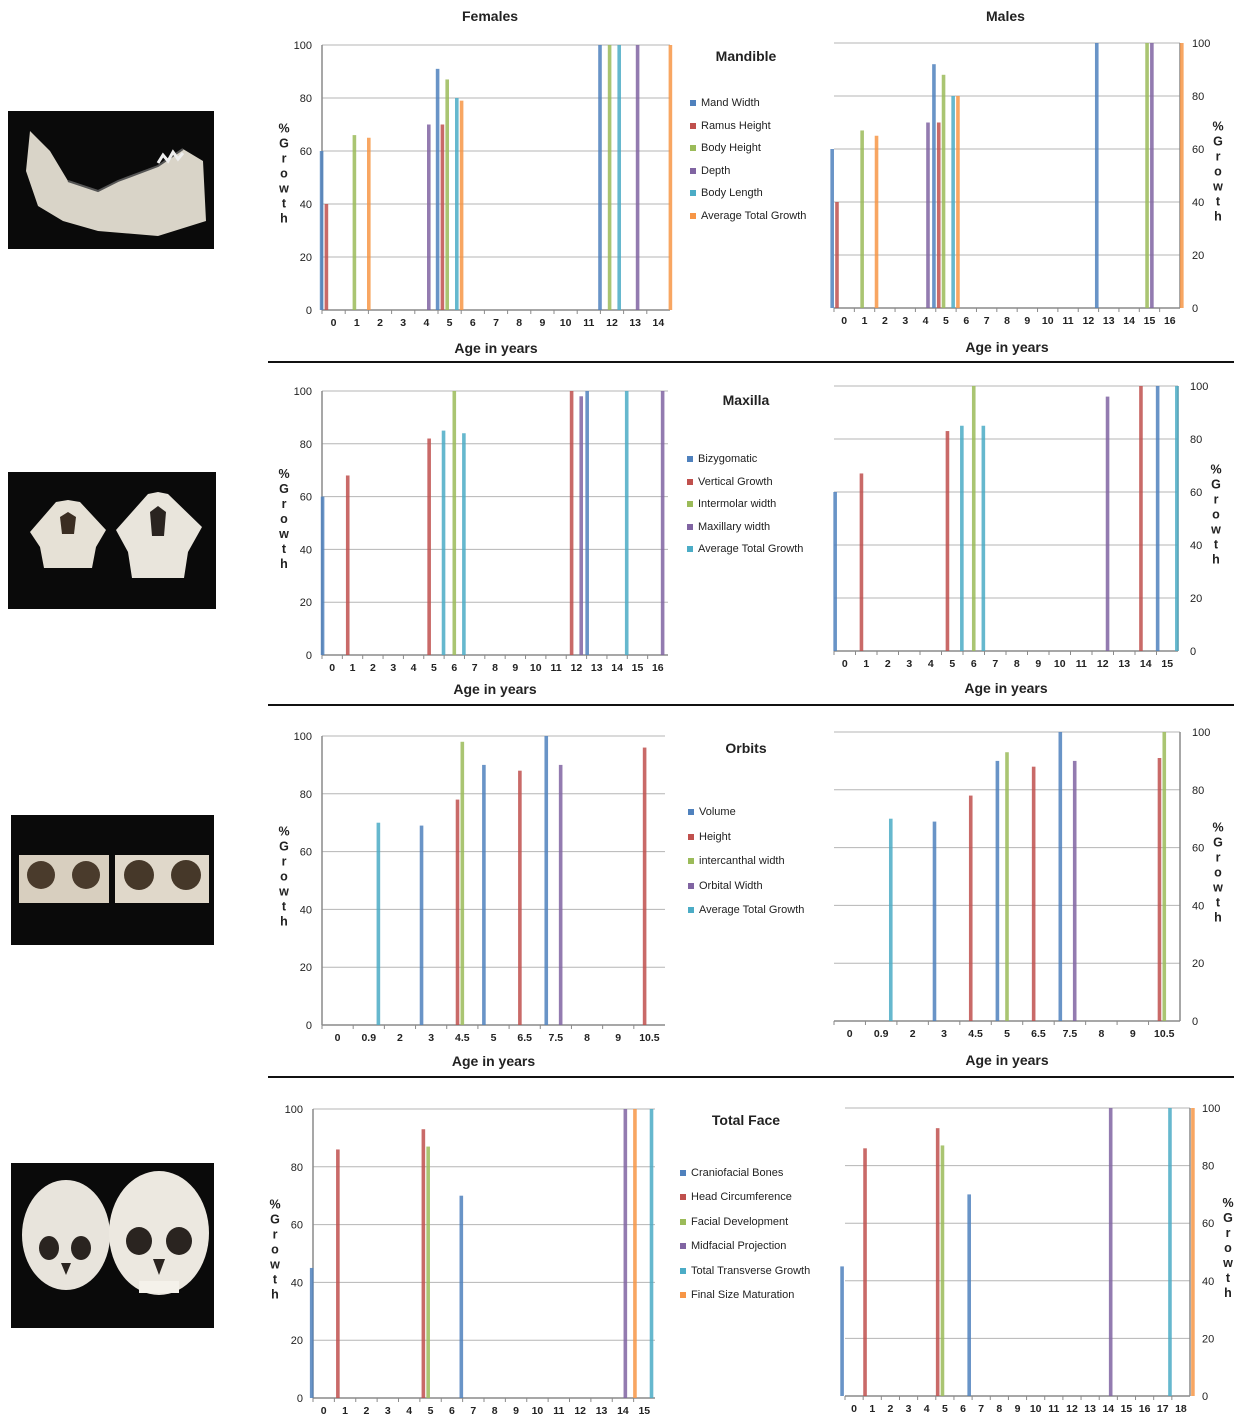  What do you see at coordinates (751, 1270) in the screenshot?
I see `legend-label: Total Transverse Growth` at bounding box center [751, 1270].